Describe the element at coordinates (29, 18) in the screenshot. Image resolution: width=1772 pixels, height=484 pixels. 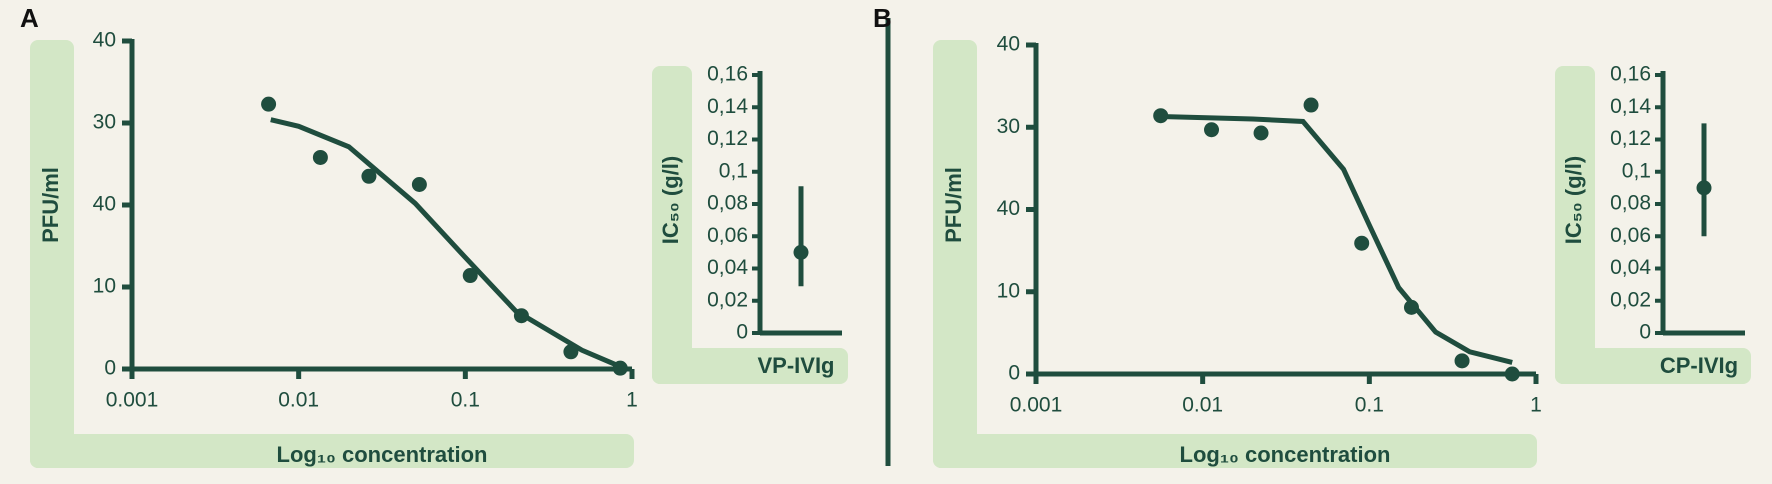
I see `panel-label: A` at that location.